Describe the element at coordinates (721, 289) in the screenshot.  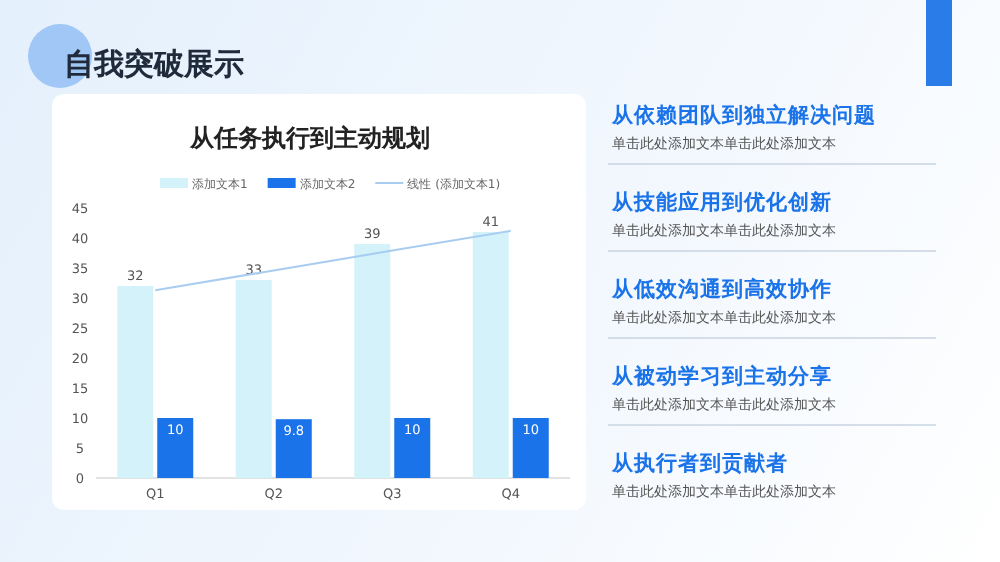
I see `text: 从低效沟通到高效协作` at that location.